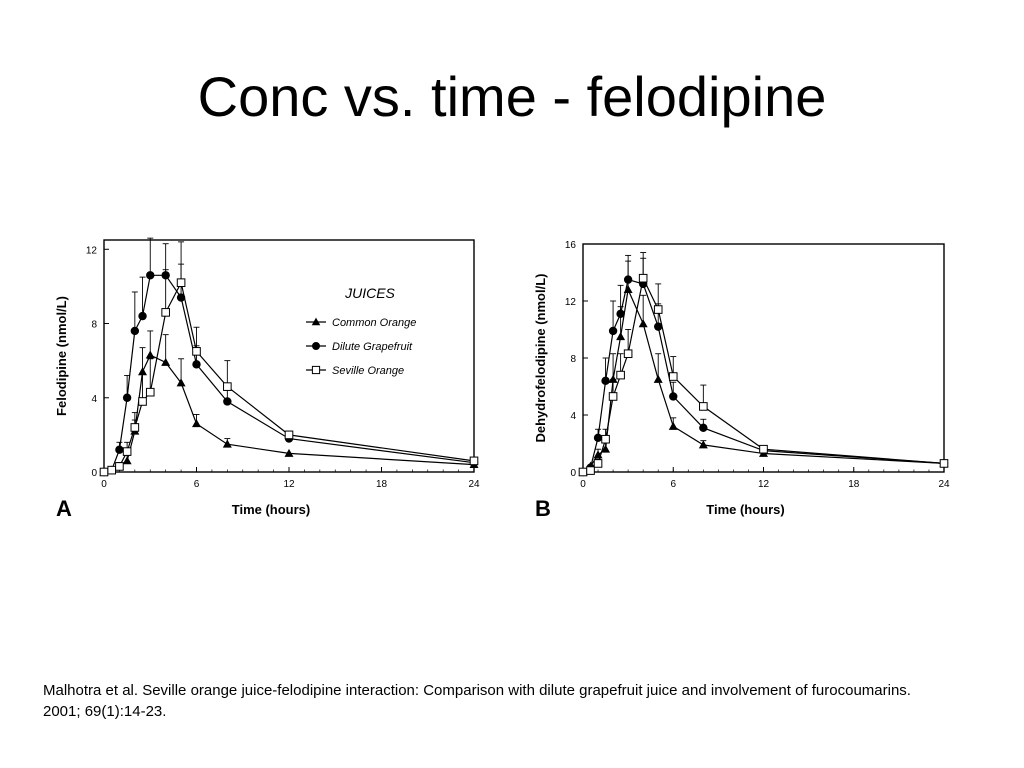 The height and width of the screenshot is (768, 1024). I want to click on y-axis-title: Felodipine (nmol/L), so click(61, 356).